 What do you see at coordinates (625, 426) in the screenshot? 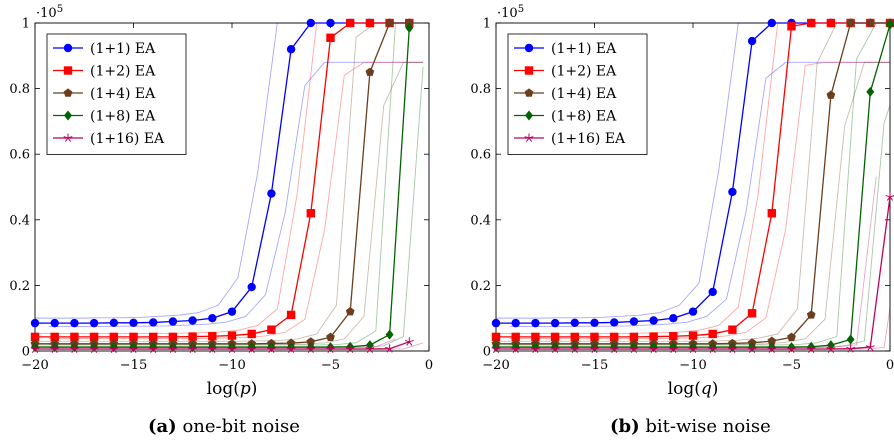
I see `caption-b-tag: (b)` at bounding box center [625, 426].